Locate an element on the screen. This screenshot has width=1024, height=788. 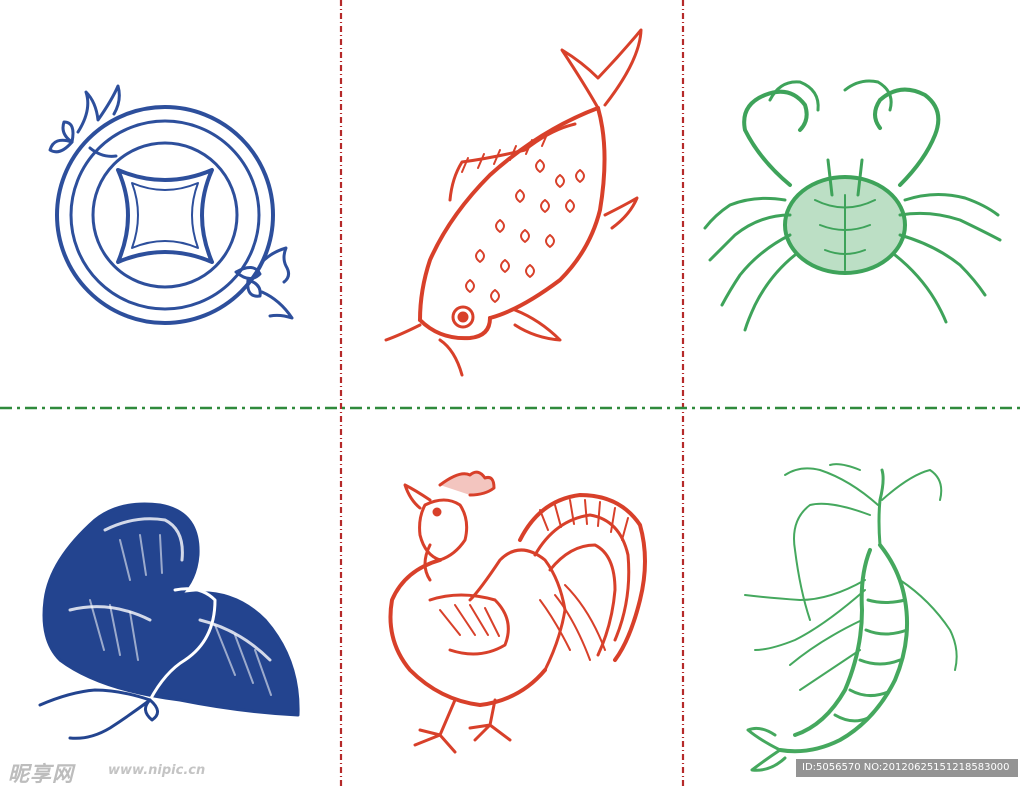
gourd-papercut is located at coordinates (169, 621).